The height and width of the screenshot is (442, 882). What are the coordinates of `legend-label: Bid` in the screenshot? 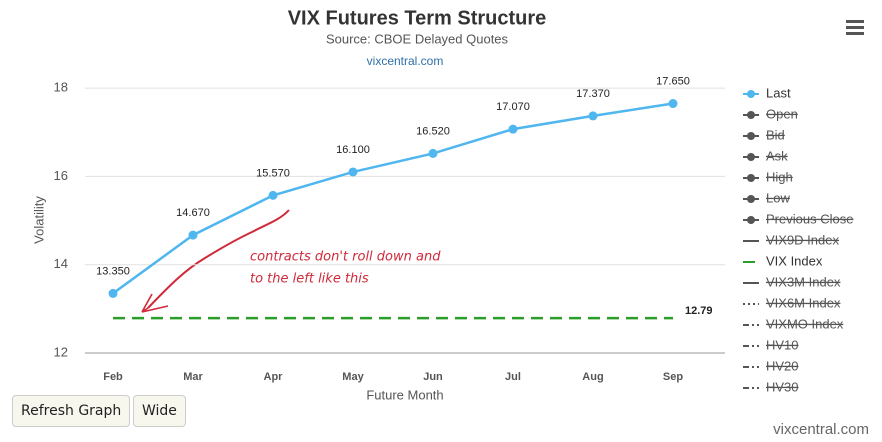 It's located at (775, 134).